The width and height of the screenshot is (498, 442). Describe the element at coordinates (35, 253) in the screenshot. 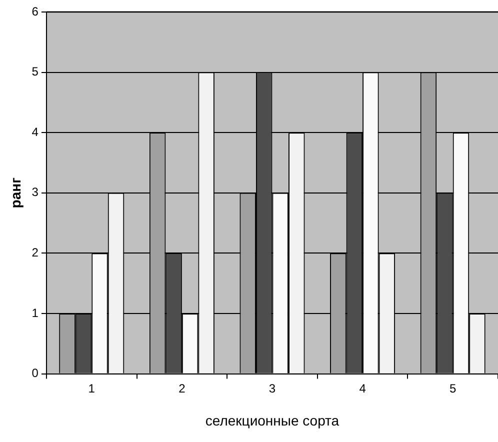

I see `y-tick-label: 2` at that location.